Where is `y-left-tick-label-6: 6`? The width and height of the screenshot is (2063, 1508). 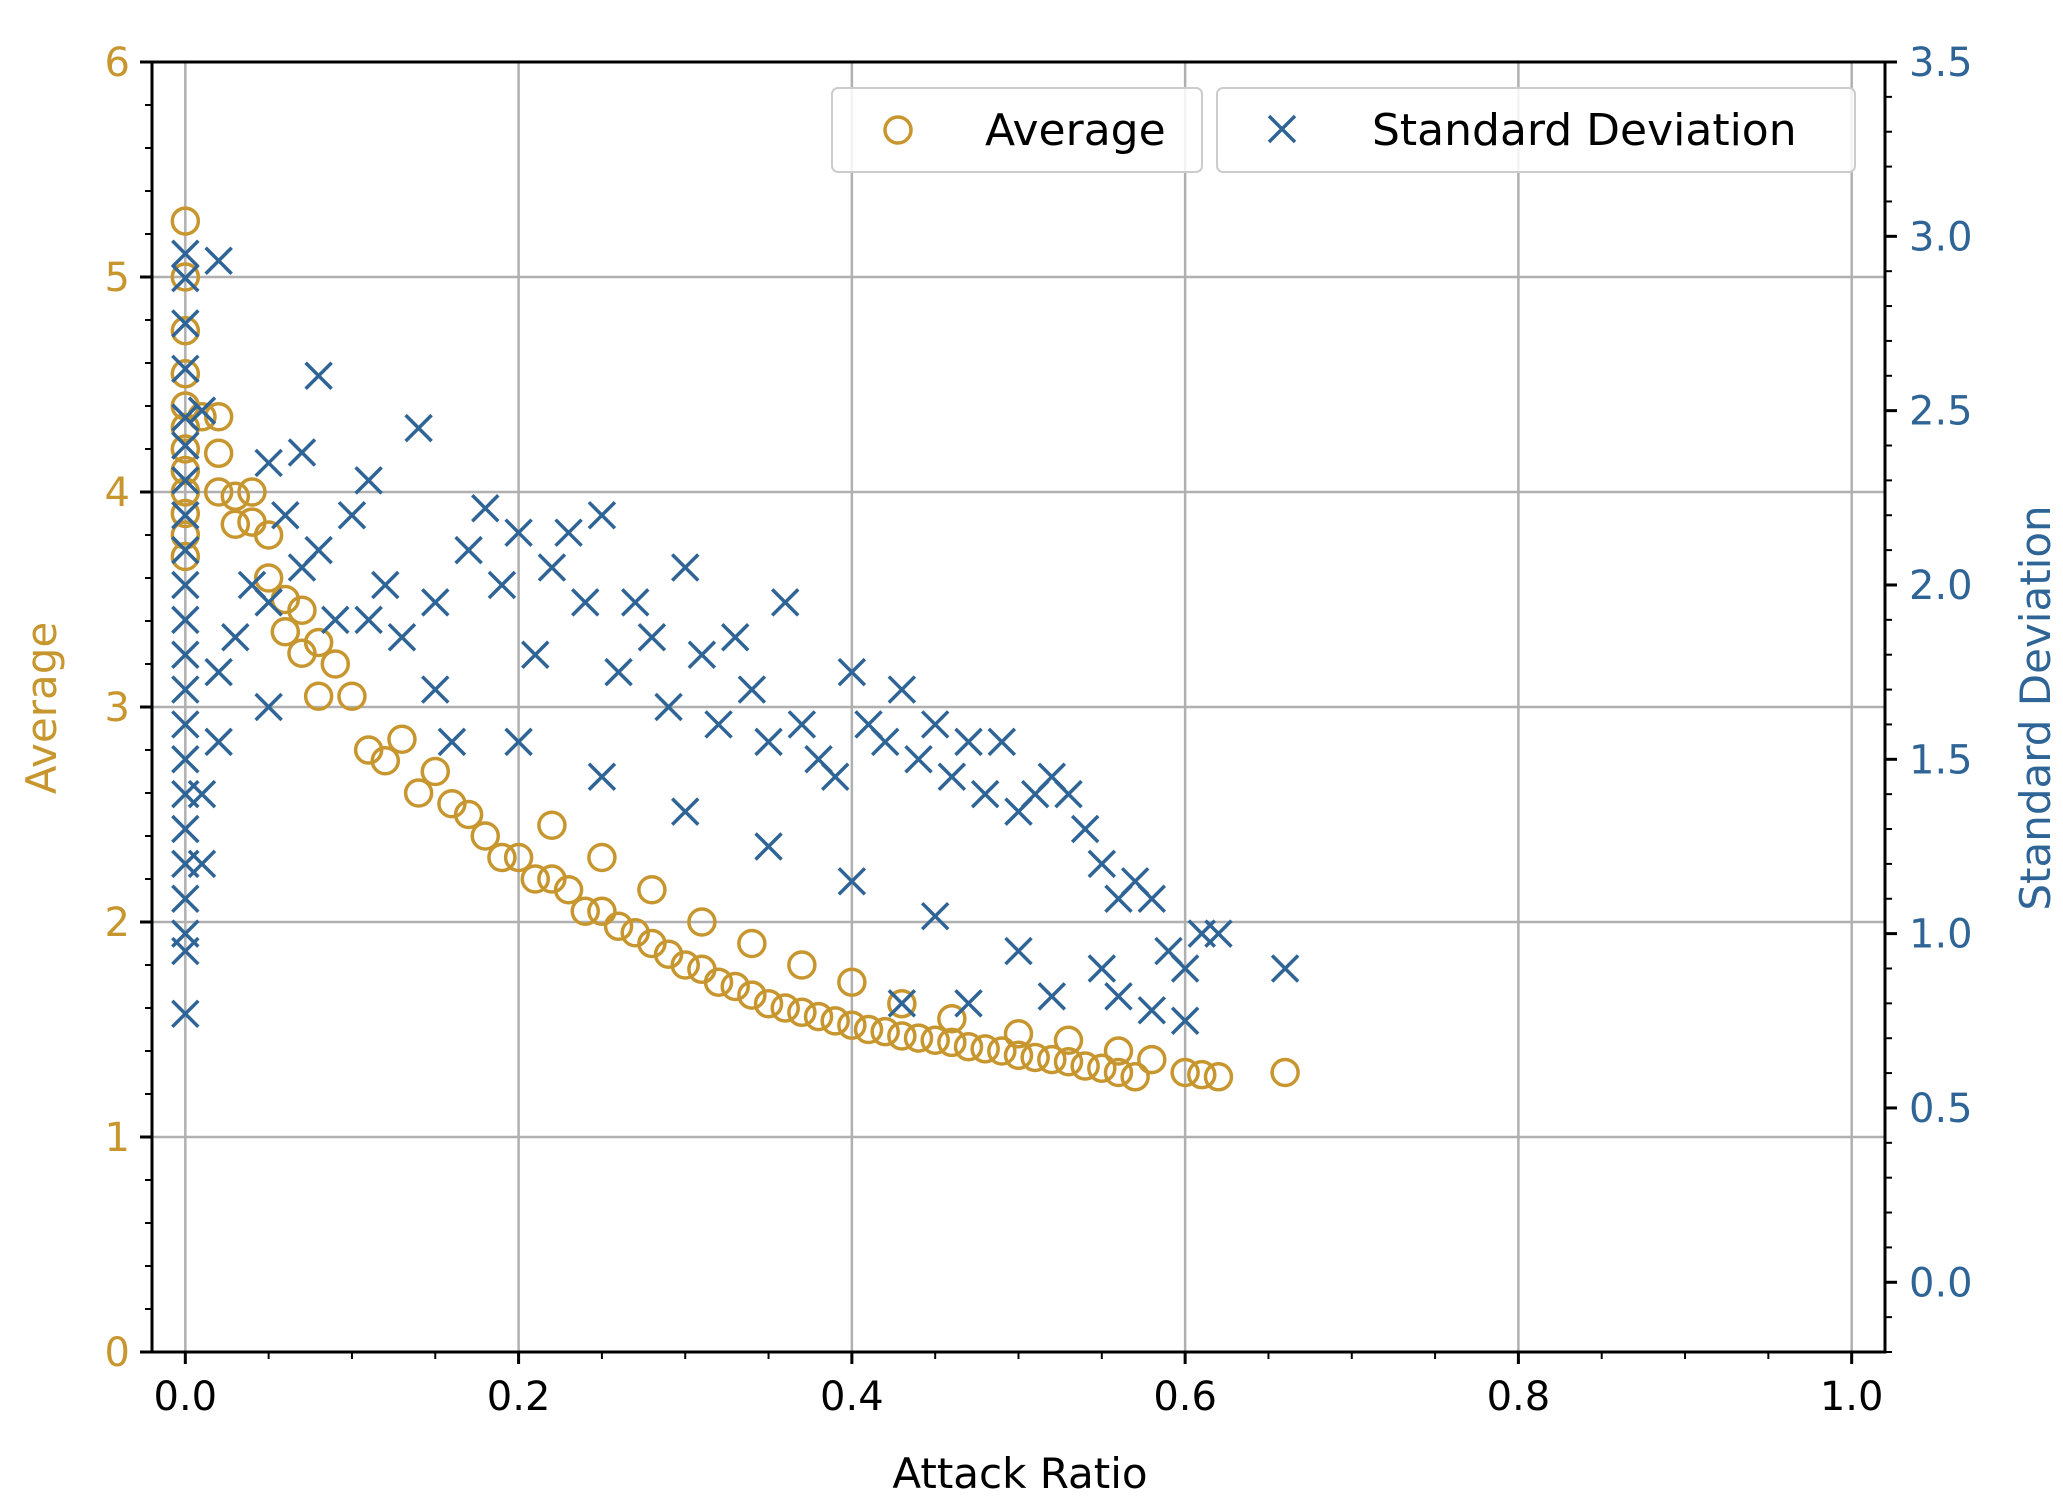 y-left-tick-label-6: 6 is located at coordinates (117, 63).